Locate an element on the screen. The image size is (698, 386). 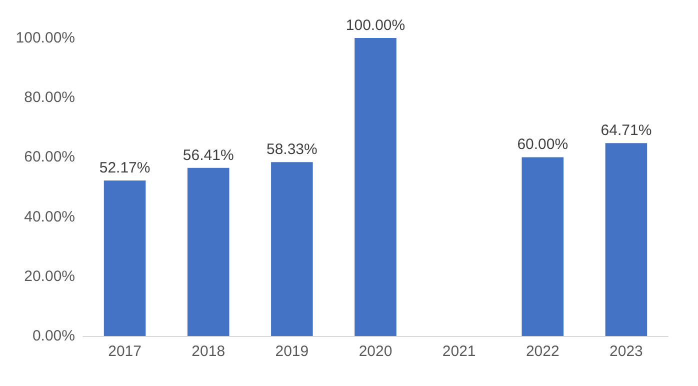
x-tick-label: 2020 is located at coordinates (375, 351).